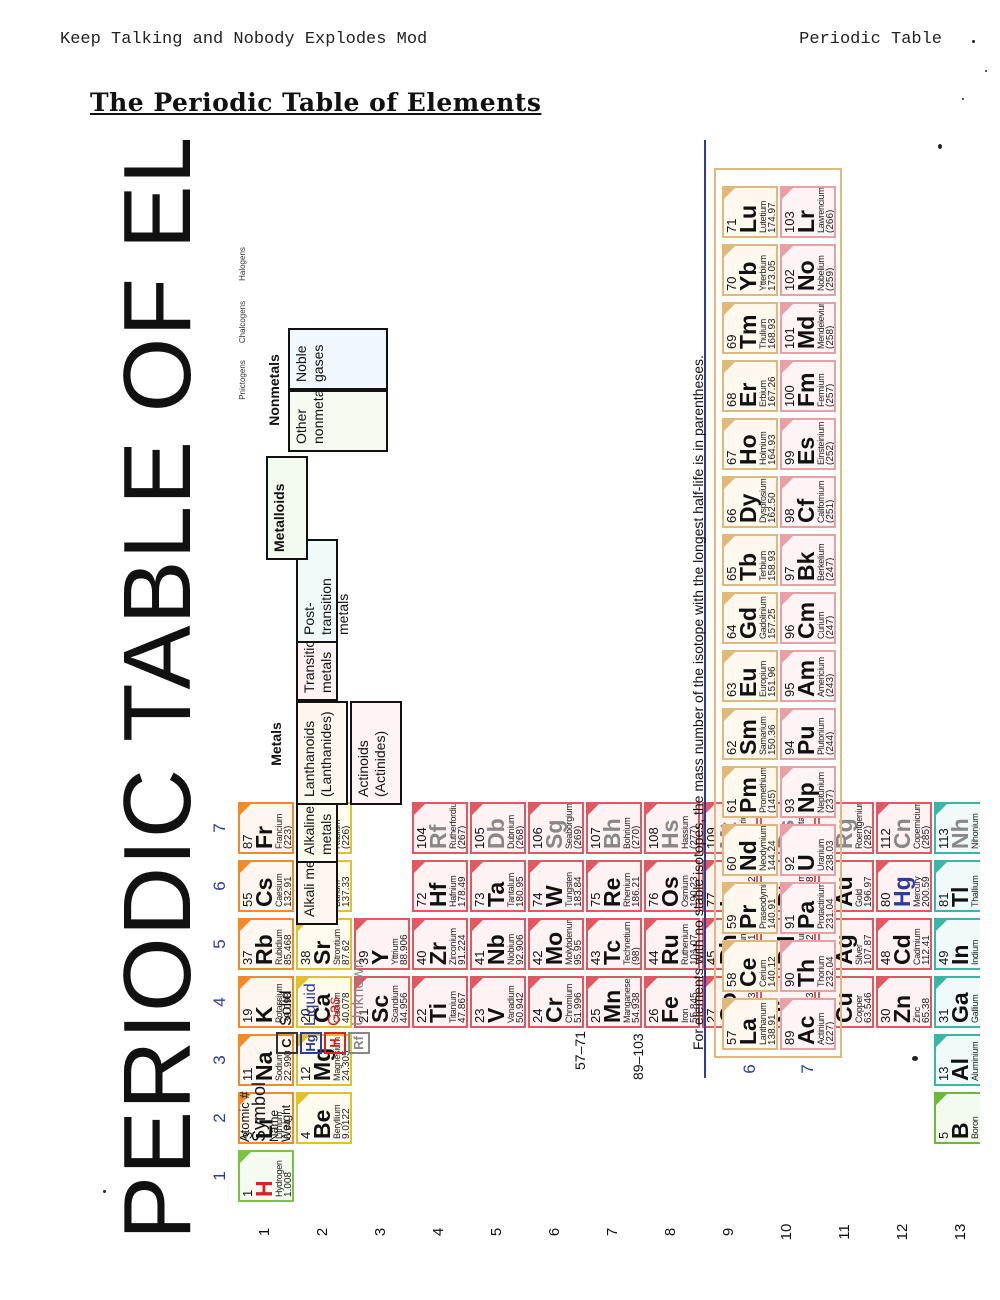  What do you see at coordinates (748, 276) in the screenshot?
I see `element-symbol: Yb` at bounding box center [748, 276].